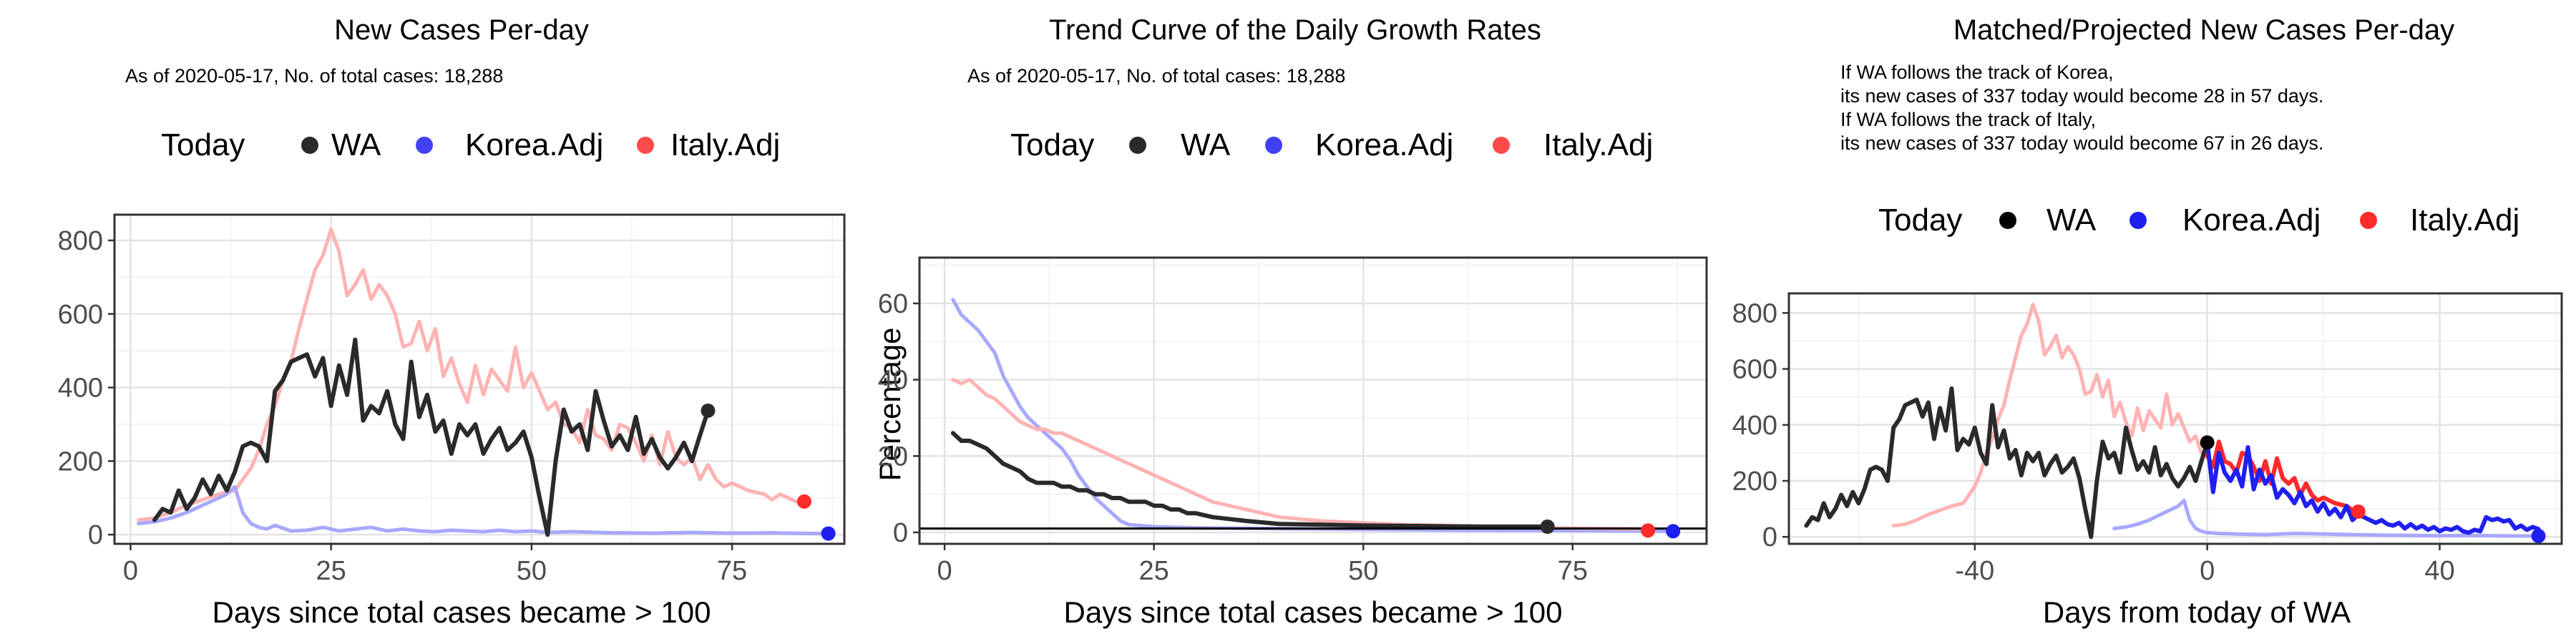 Image resolution: width=2576 pixels, height=644 pixels. I want to click on x-tick-label: 40, so click(2439, 571).